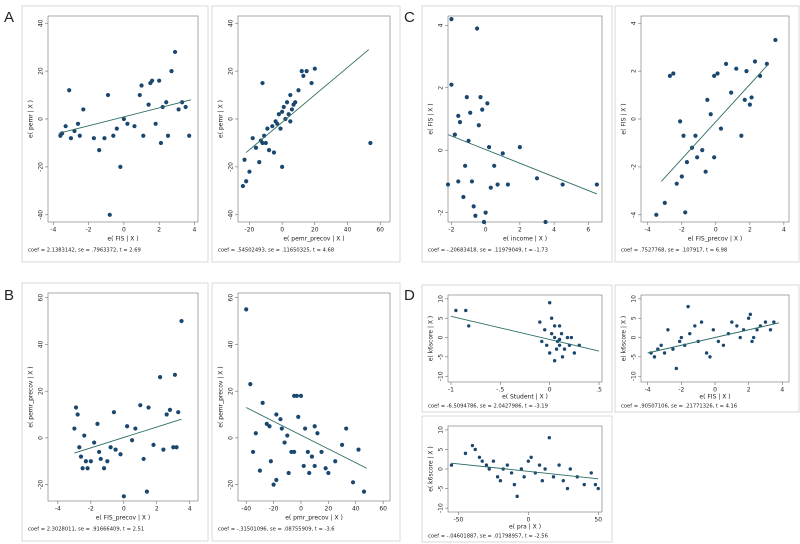  What do you see at coordinates (441, 88) in the screenshot?
I see `y-tick-label: 2` at bounding box center [441, 88].